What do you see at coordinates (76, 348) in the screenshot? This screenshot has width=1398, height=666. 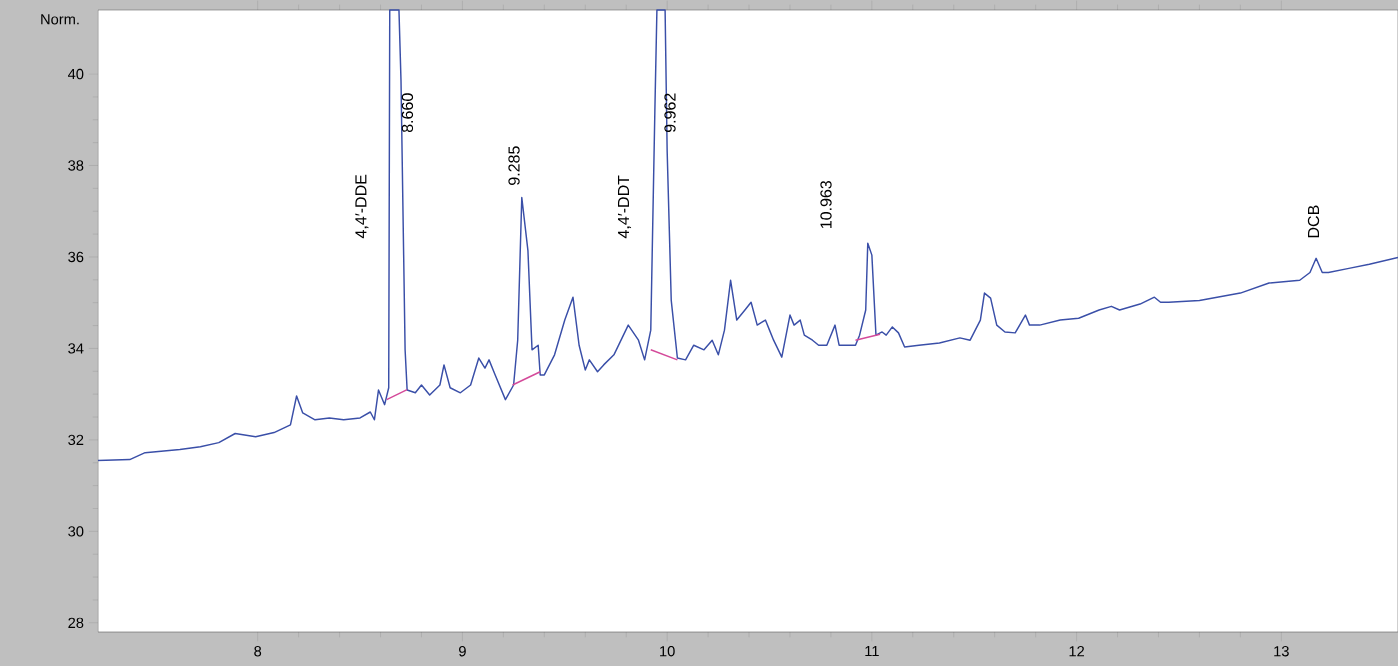 I see `y-tick-label: 34` at bounding box center [76, 348].